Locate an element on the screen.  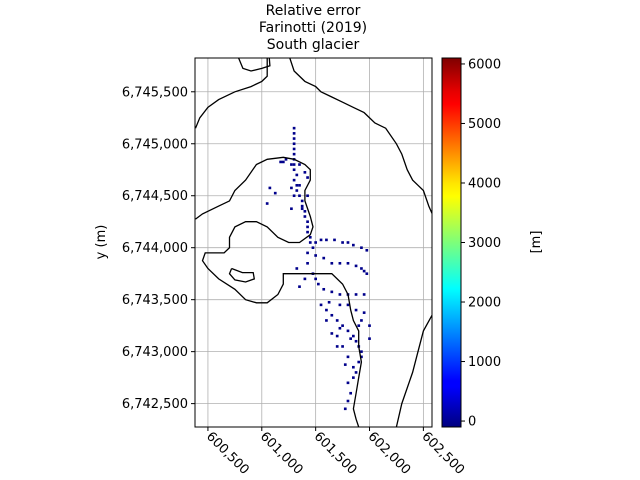
x-tick-label-2: 601,500 is located at coordinates (335, 453).